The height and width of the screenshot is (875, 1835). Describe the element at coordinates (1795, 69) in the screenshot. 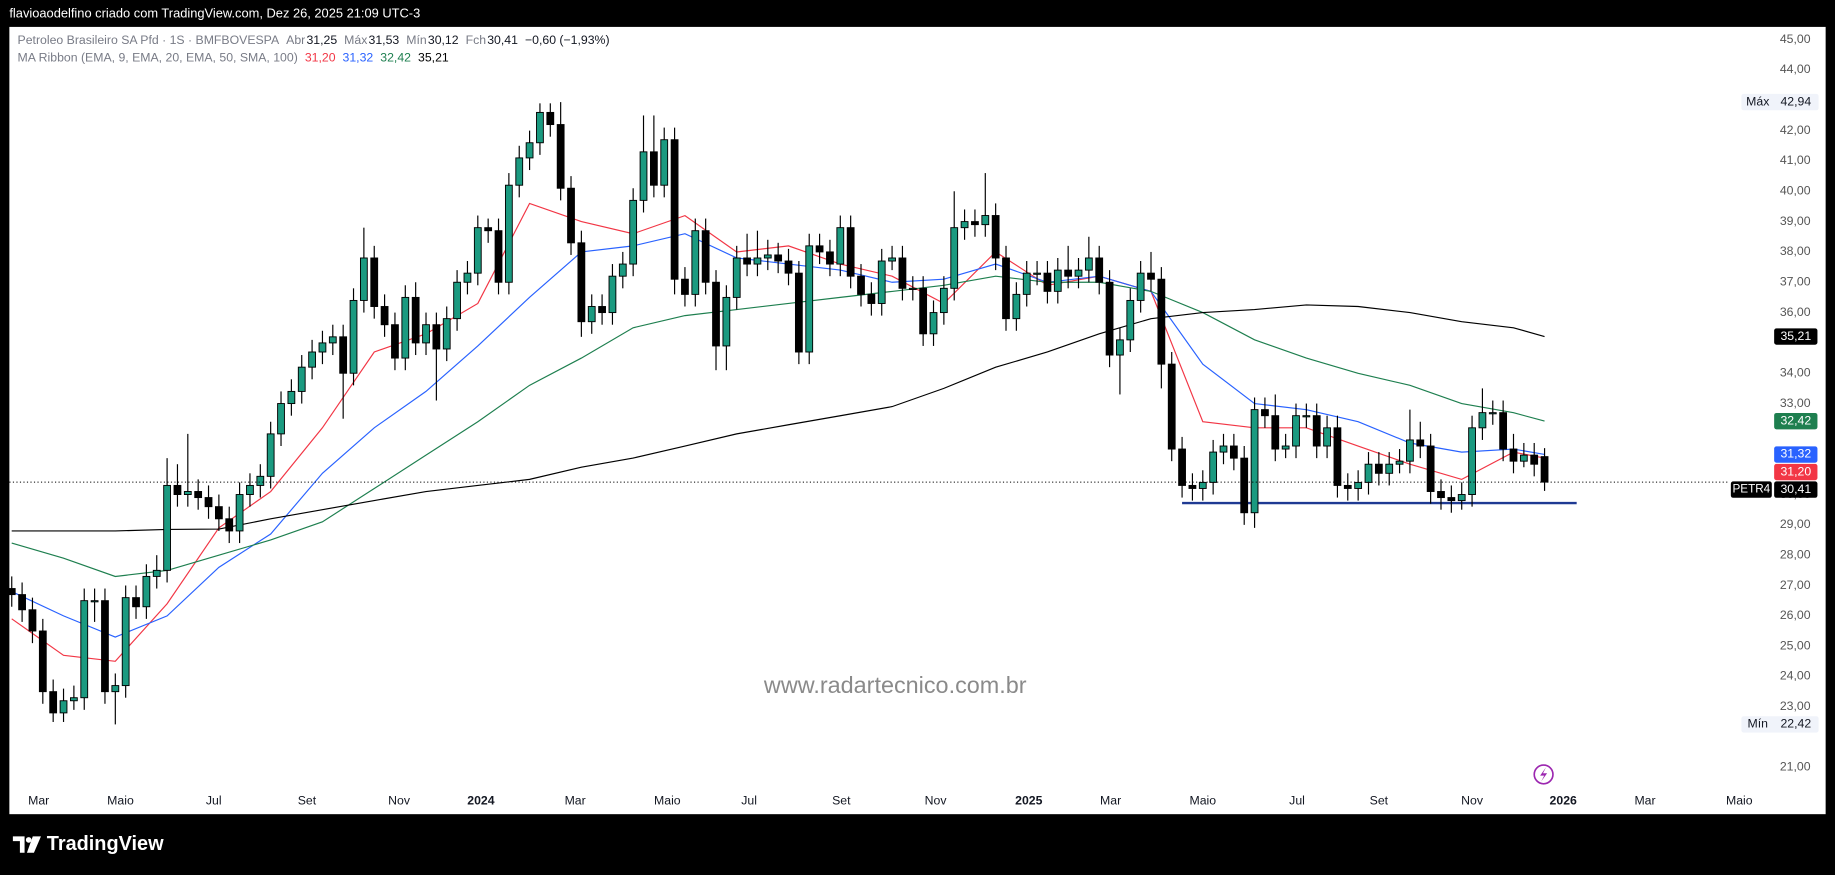

I see `y-tick-label: 44,00` at that location.